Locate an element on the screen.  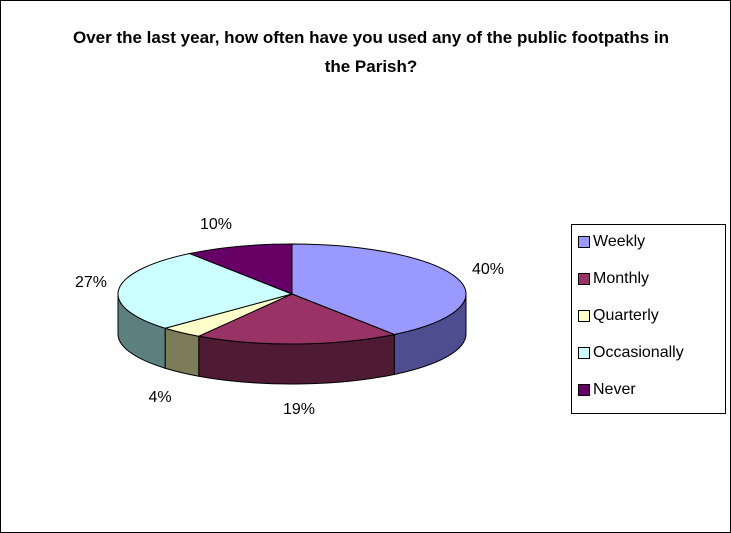
legend-item-quarterly: Quarterly is located at coordinates (618, 316).